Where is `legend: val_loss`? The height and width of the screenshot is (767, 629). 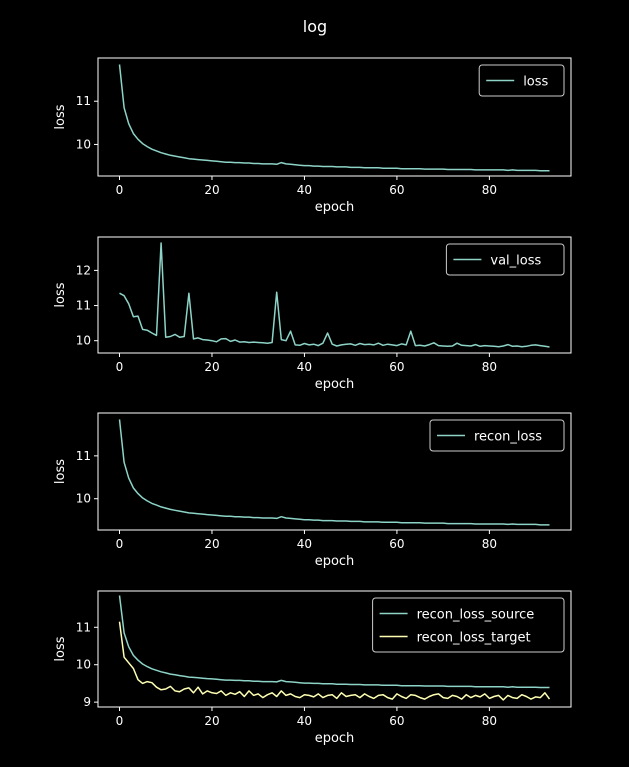 legend: val_loss is located at coordinates (505, 259).